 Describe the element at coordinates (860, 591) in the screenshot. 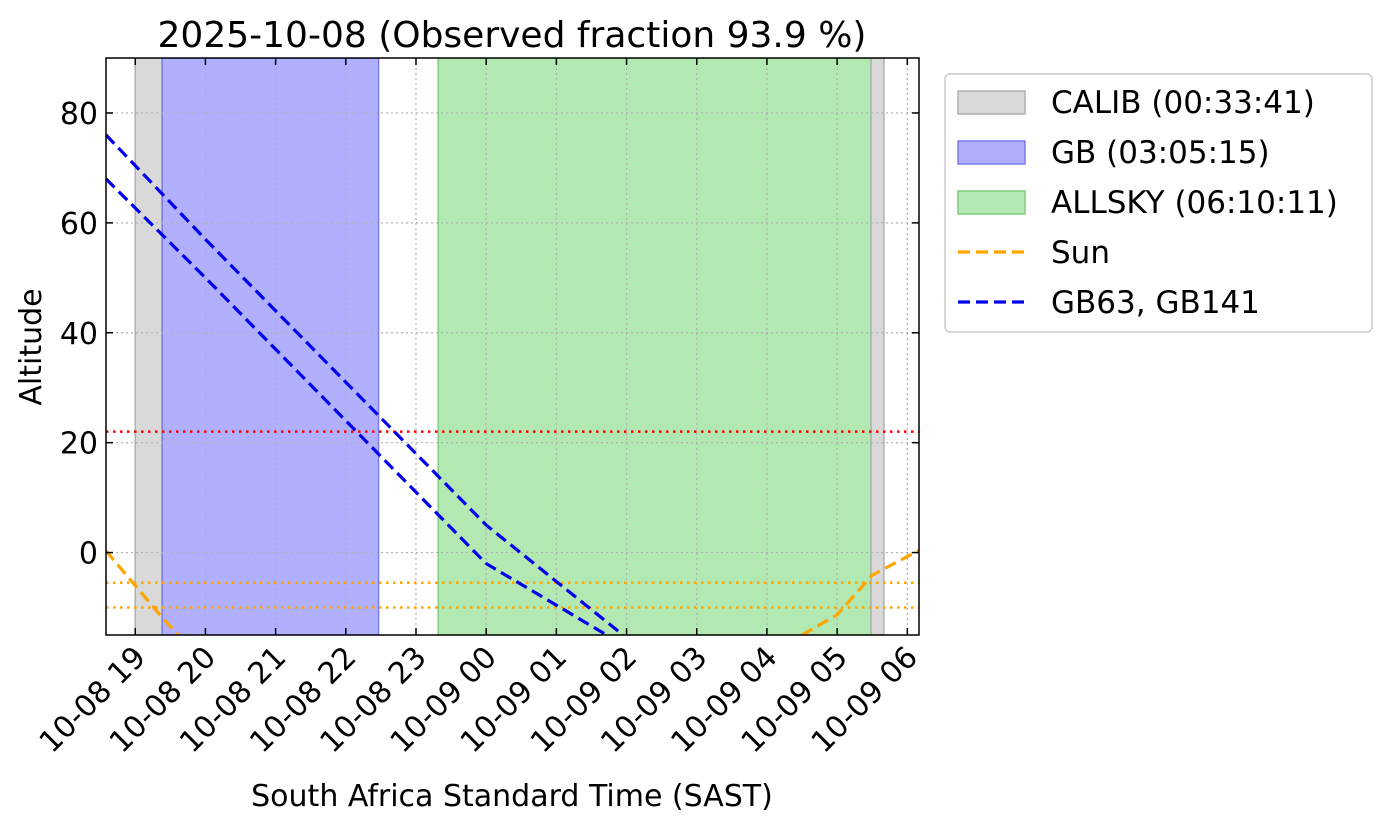

I see `series-sun-morning` at that location.